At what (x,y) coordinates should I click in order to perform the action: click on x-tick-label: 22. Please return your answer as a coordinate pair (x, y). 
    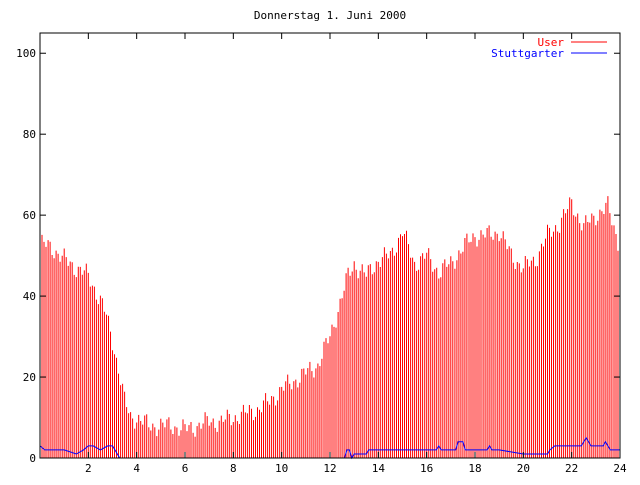
    Looking at the image, I should click on (571, 468).